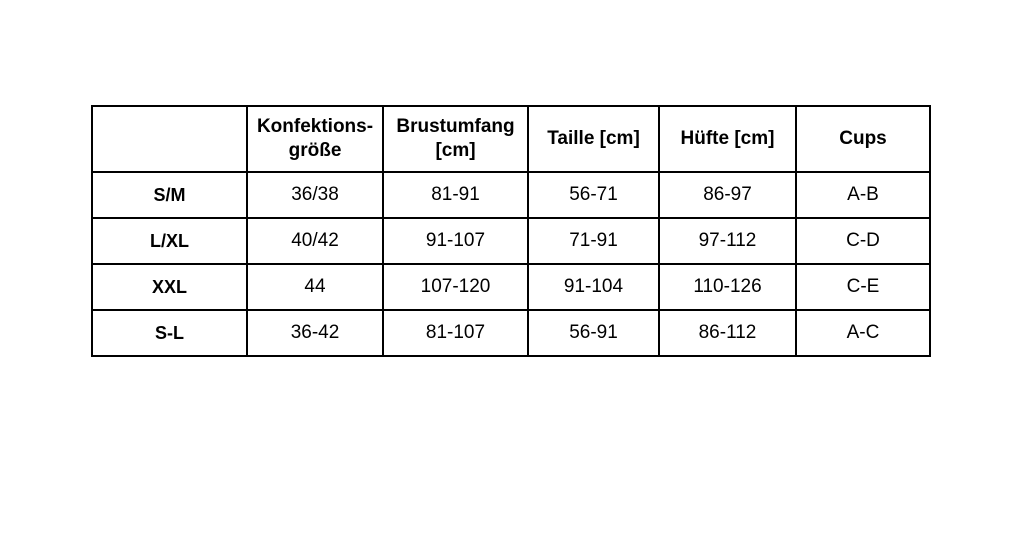 This screenshot has width=1035, height=550. Describe the element at coordinates (315, 241) in the screenshot. I see `table-cell: 40/42` at that location.